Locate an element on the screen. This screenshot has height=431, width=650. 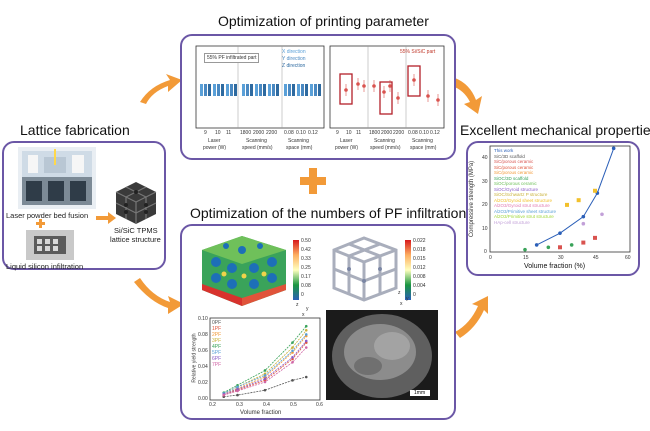
printing-parameter-title: Optimization of printing parameter is located at coordinates (323, 21).